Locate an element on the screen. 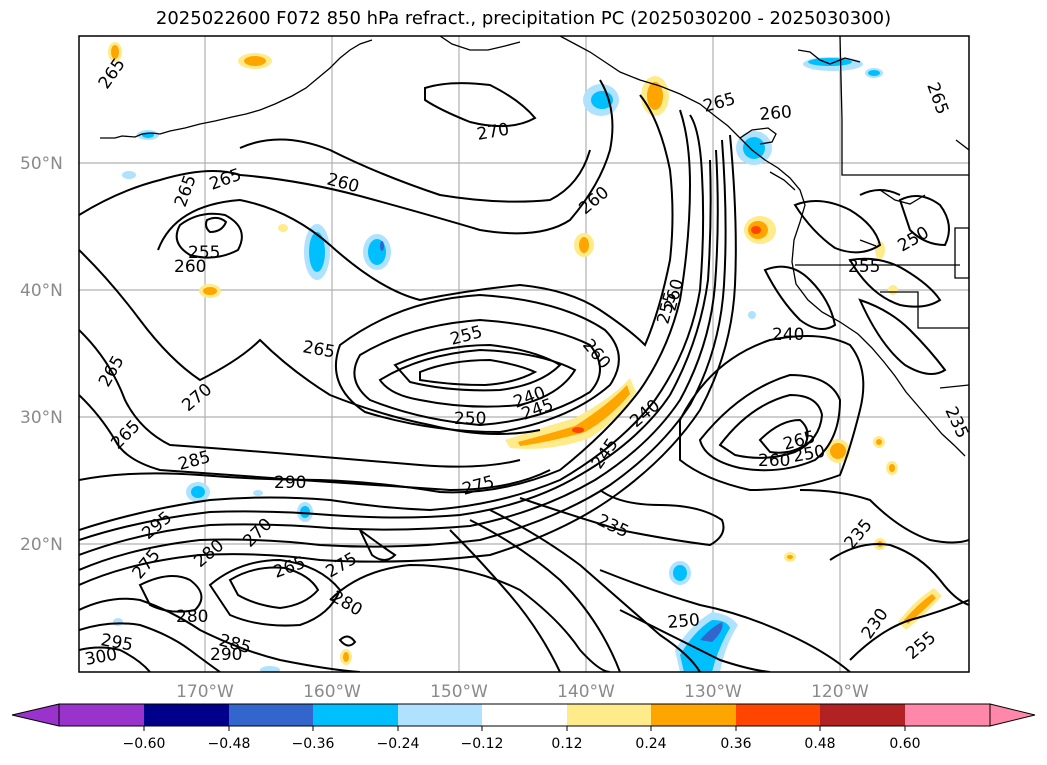 This screenshot has width=1047, height=765. lon-label-140w: 140°W is located at coordinates (586, 692).